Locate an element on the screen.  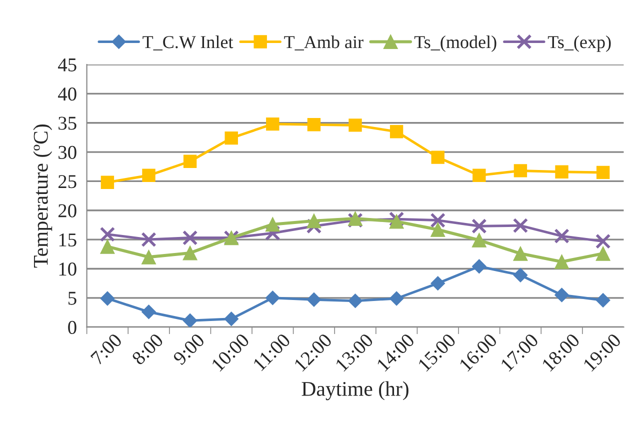
y-tick-label: 0 is located at coordinates (72, 327).